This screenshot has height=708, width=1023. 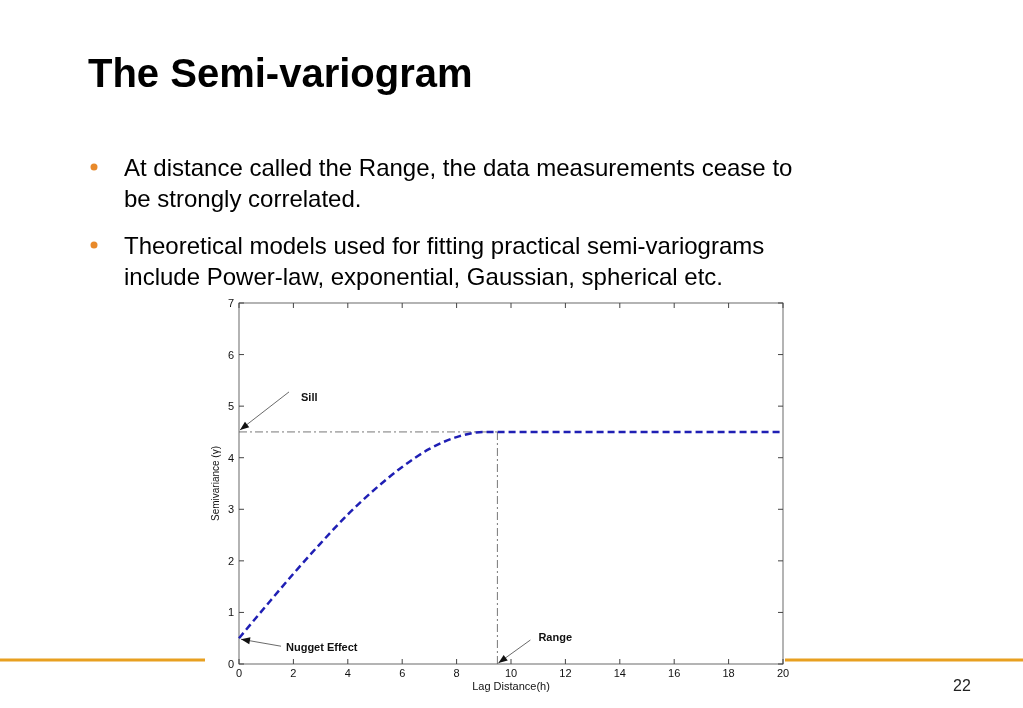 What do you see at coordinates (215, 483) in the screenshot?
I see `y-axis-title: Semivariance (γ)` at bounding box center [215, 483].